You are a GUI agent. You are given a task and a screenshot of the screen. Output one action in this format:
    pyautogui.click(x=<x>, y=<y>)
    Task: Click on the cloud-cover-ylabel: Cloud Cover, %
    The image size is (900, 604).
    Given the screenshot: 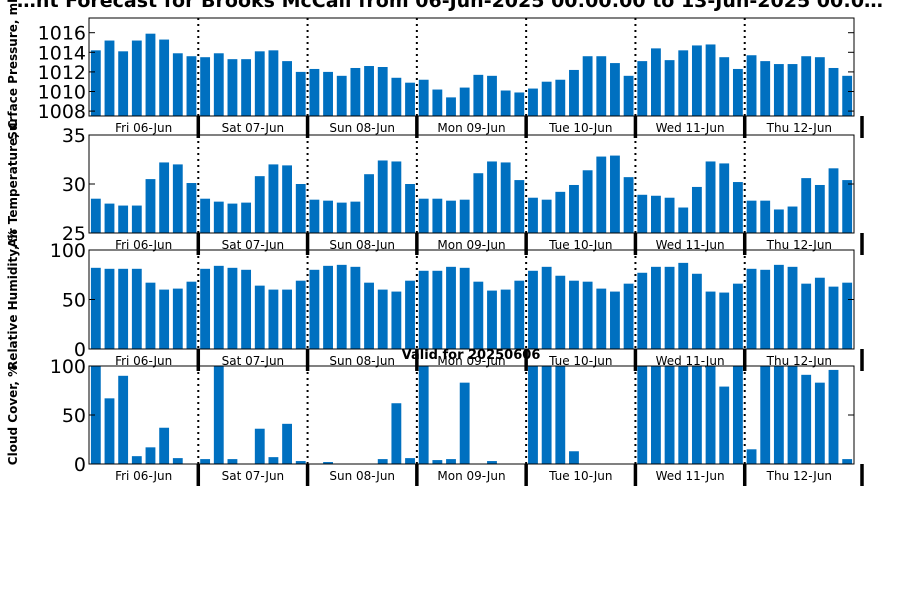 What is the action you would take?
    pyautogui.click(x=13, y=415)
    